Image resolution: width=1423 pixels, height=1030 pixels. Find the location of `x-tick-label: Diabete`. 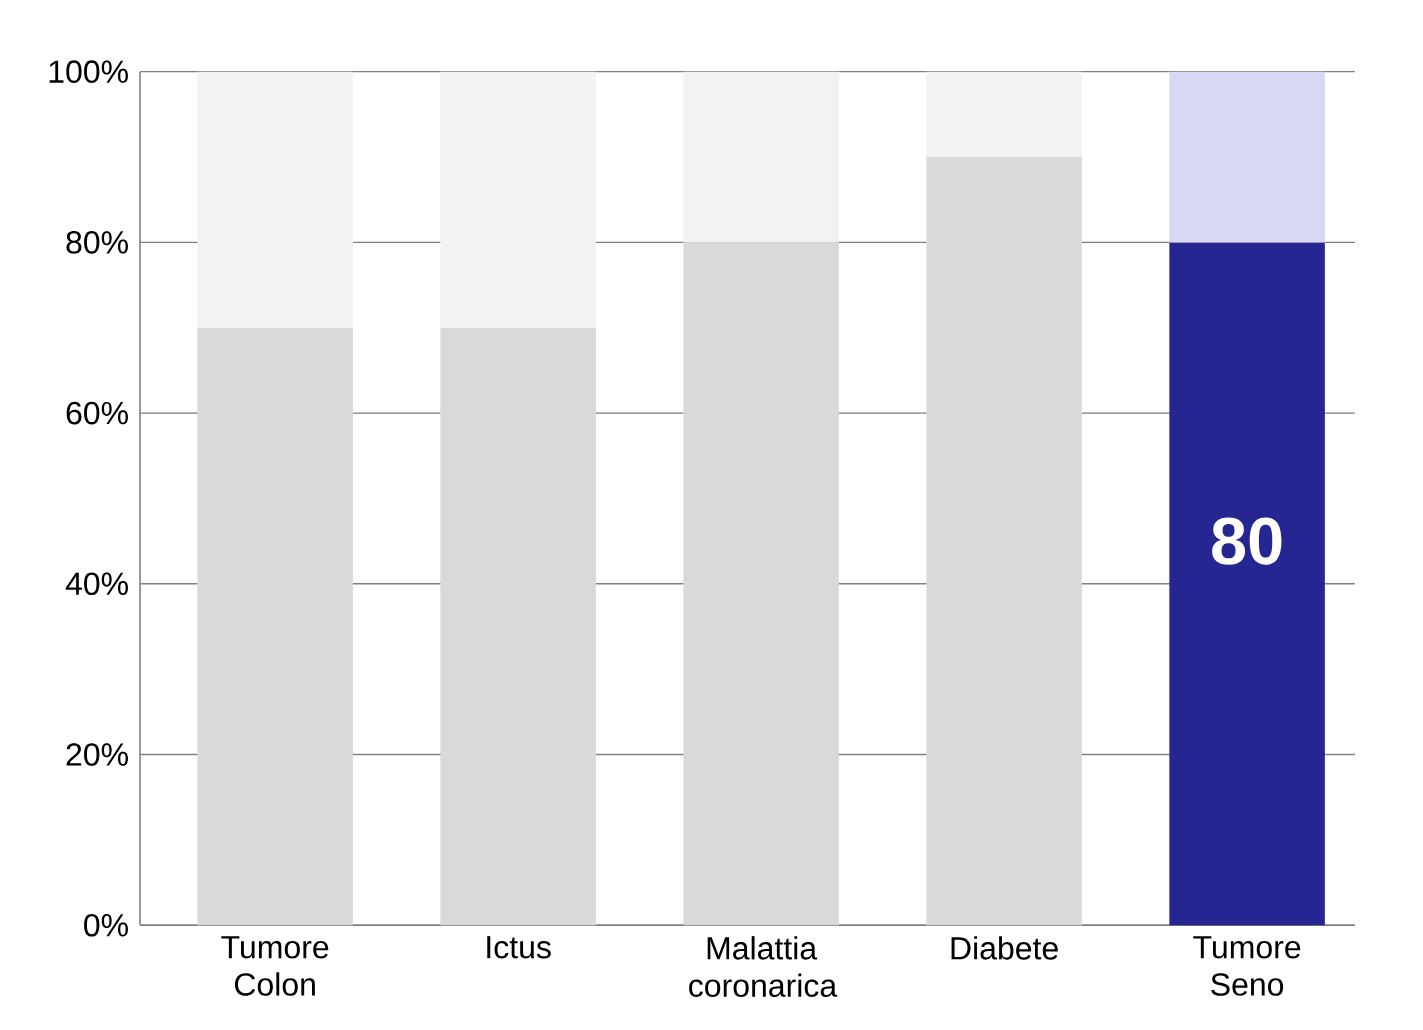

x-tick-label: Diabete is located at coordinates (1004, 948).